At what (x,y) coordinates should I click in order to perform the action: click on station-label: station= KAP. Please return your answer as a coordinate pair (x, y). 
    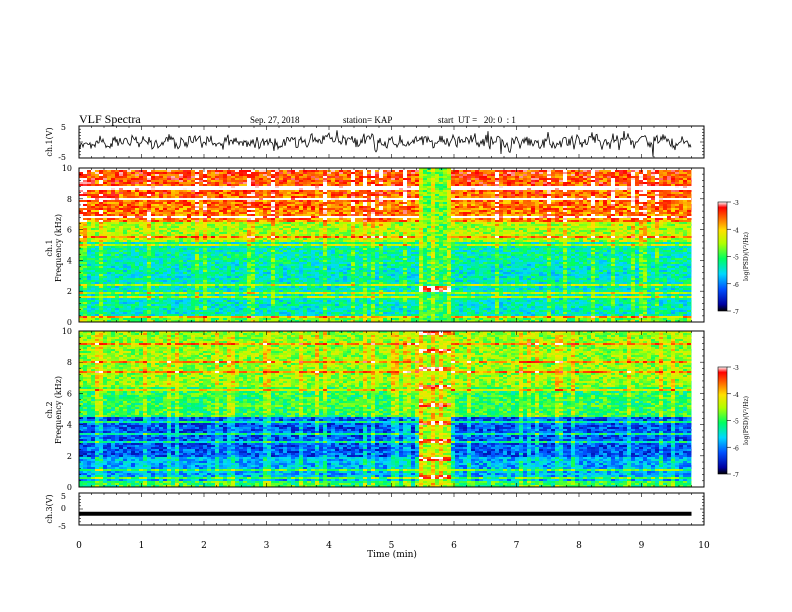
    Looking at the image, I should click on (367, 120).